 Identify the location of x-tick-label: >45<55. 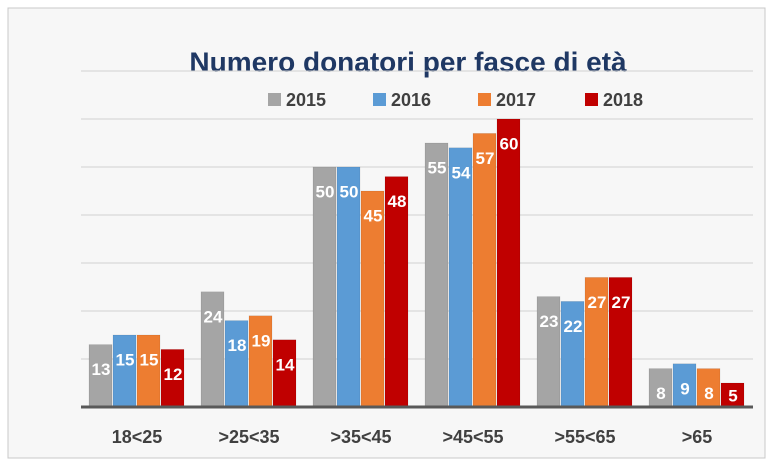
(472, 437).